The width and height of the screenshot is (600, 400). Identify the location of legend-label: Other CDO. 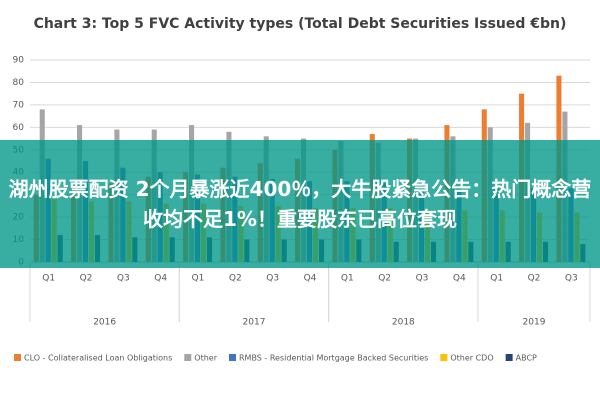
(471, 358).